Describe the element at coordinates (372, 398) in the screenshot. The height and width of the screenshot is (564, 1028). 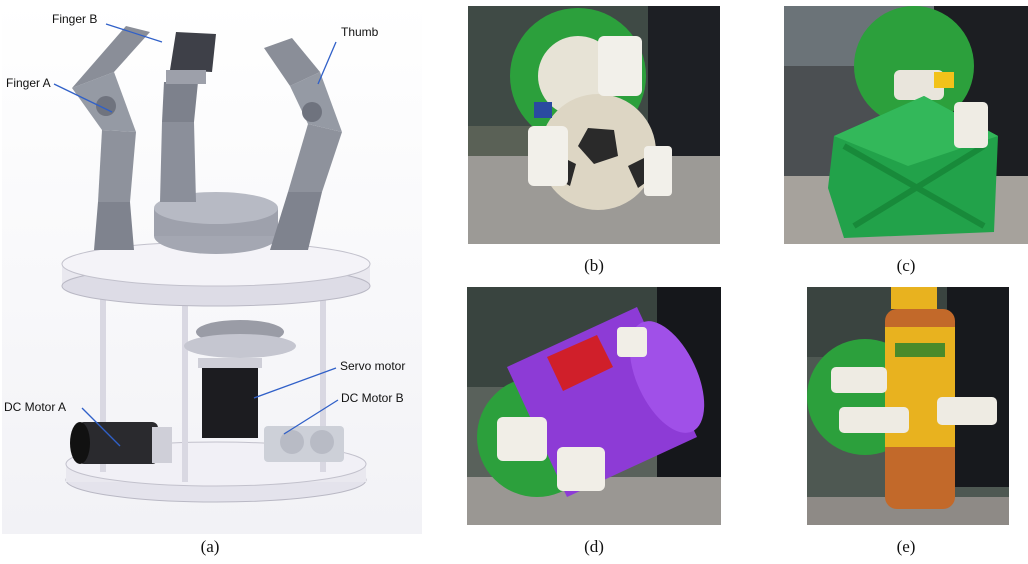
I see `callout-dc-motor-b: DC Motor B` at that location.